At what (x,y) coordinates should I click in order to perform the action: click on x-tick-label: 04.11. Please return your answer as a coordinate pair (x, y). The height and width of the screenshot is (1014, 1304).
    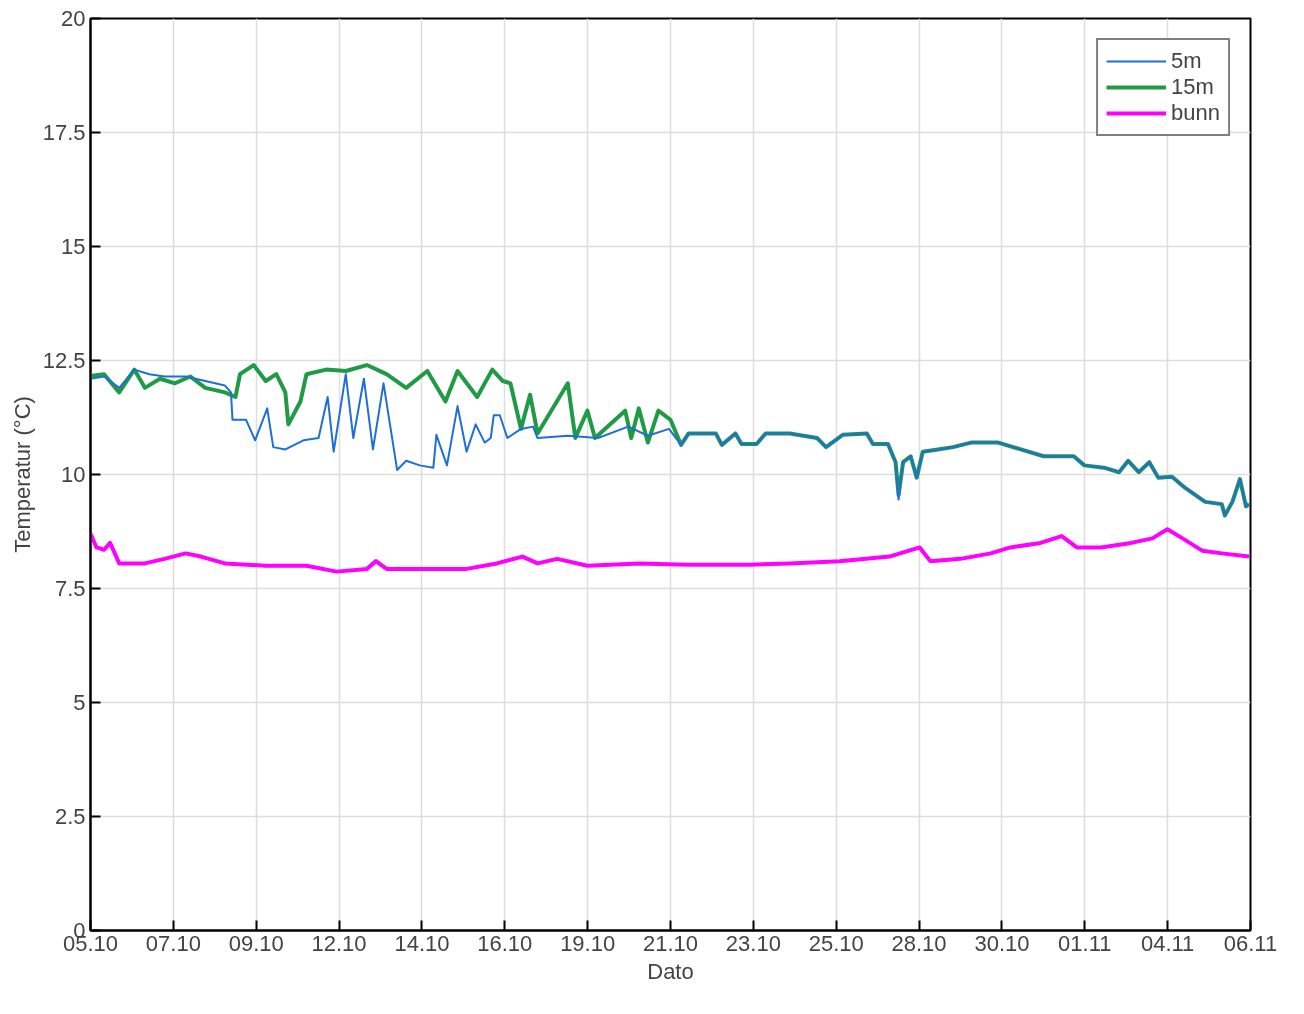
    Looking at the image, I should click on (1167, 943).